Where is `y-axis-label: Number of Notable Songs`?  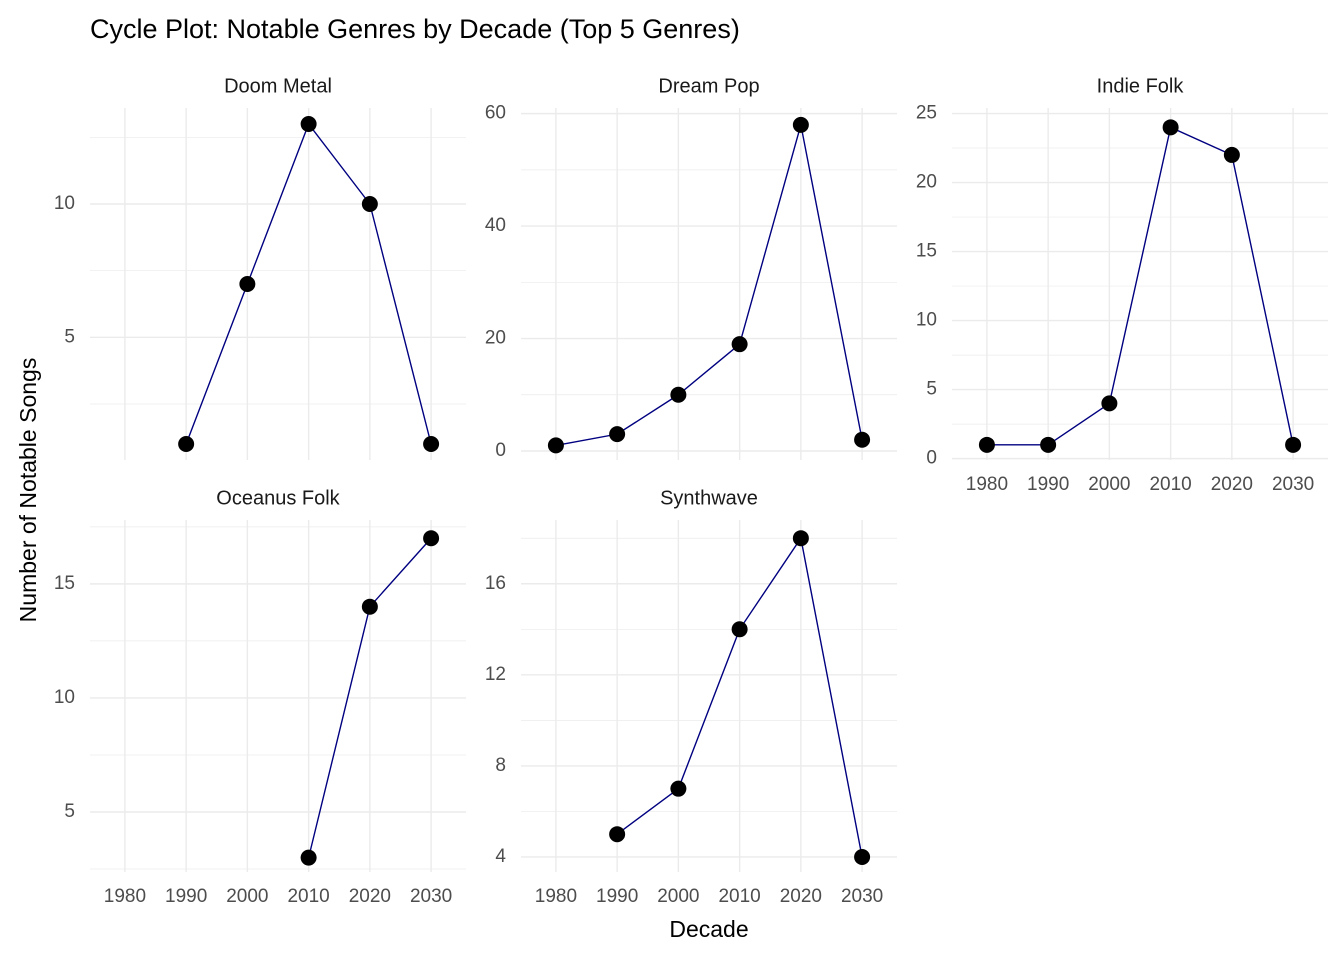
y-axis-label: Number of Notable Songs is located at coordinates (28, 490).